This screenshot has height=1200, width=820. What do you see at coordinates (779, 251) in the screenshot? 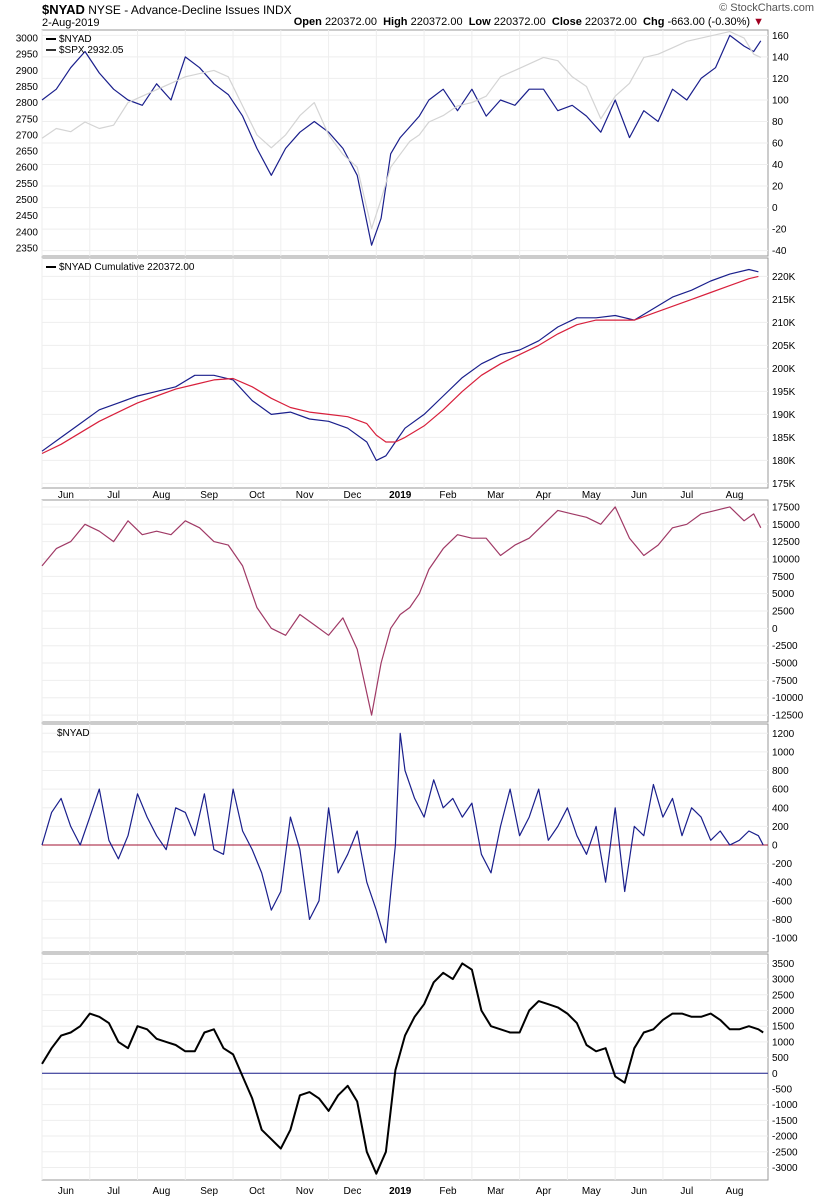
I see `y-tick-label-right: -40` at bounding box center [779, 251].